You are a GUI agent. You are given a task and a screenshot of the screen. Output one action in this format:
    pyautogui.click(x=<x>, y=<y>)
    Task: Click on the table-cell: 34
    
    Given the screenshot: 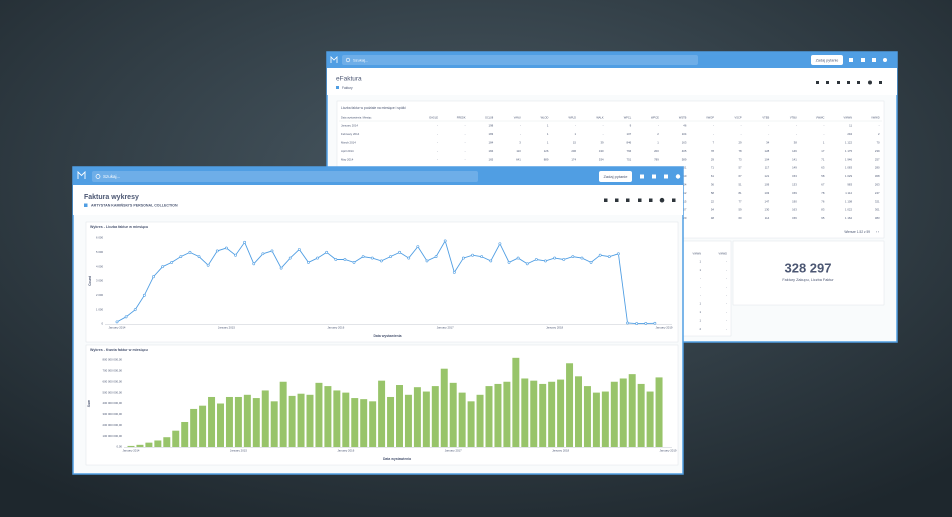 What is the action you would take?
    pyautogui.click(x=768, y=143)
    